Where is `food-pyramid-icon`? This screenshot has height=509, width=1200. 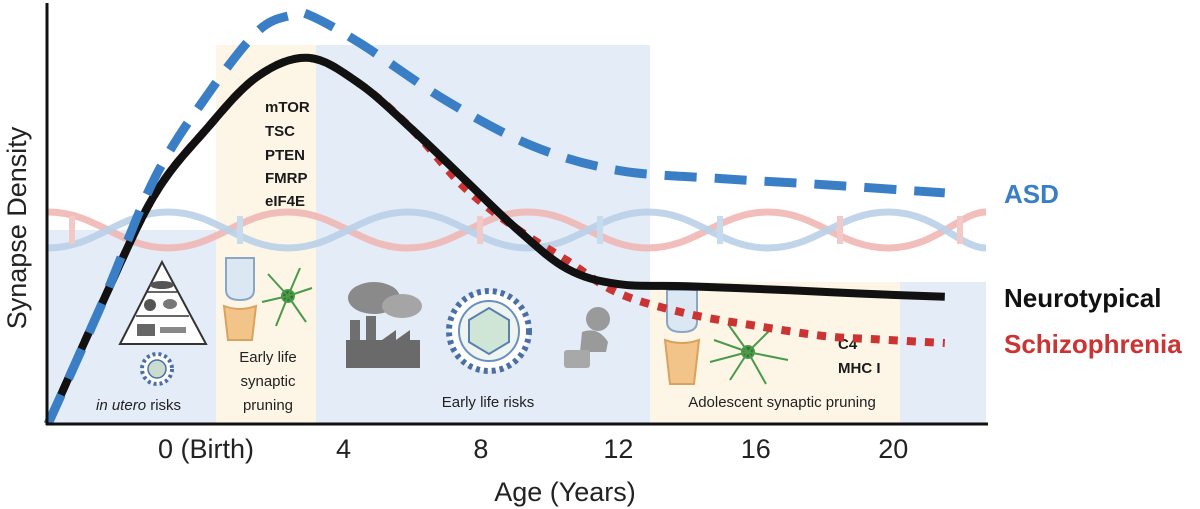
food-pyramid-icon is located at coordinates (163, 302).